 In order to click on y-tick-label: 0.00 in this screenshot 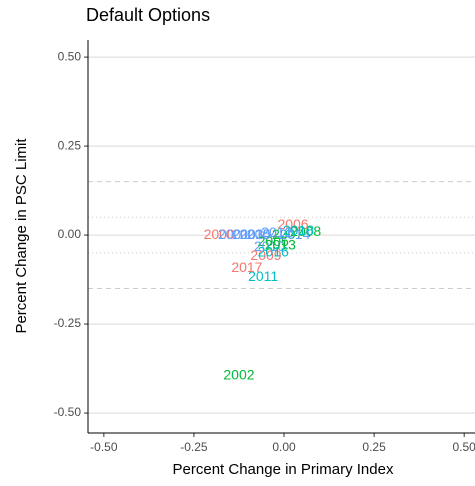, I will do `click(70, 234)`.